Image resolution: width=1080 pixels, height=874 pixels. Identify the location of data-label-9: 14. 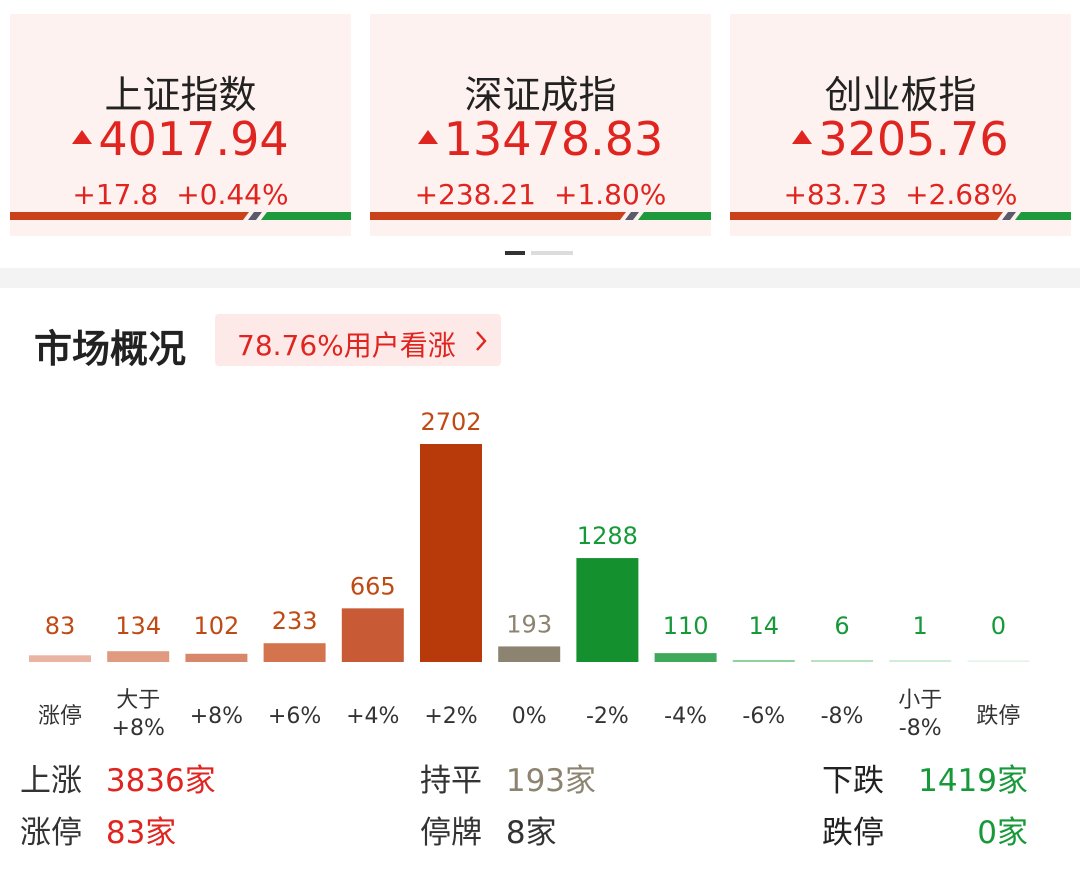
(764, 626).